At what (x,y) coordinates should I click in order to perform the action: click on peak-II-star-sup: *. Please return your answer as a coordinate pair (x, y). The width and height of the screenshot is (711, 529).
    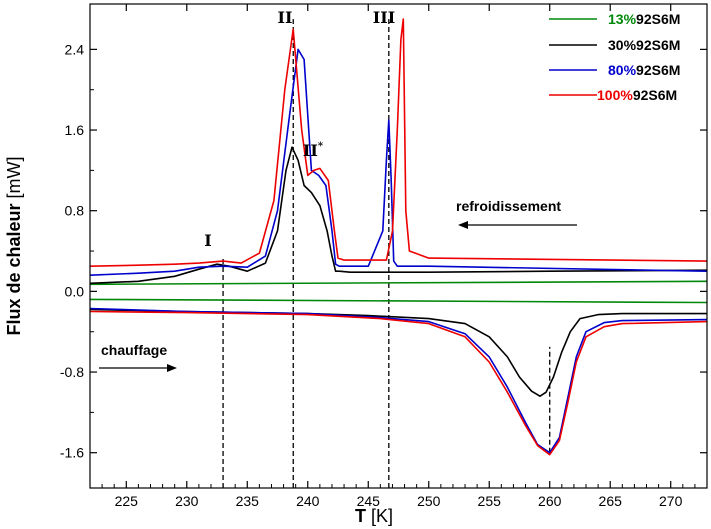
    Looking at the image, I should click on (321, 146).